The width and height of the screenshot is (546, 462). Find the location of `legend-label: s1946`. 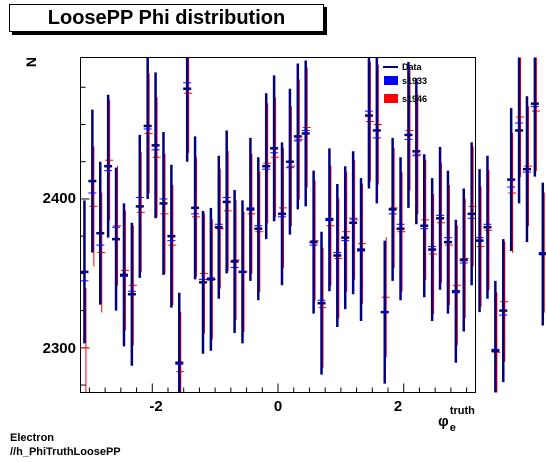

legend-label: s1946 is located at coordinates (414, 99).